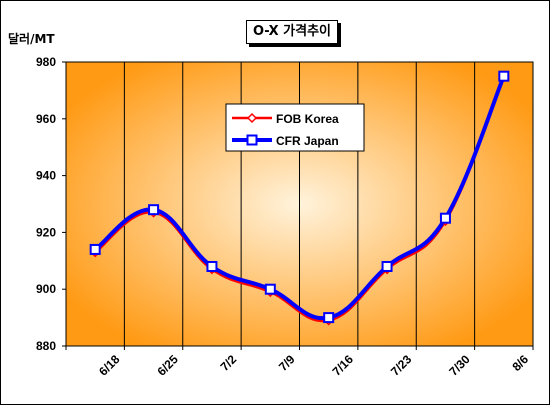  Describe the element at coordinates (46, 176) in the screenshot. I see `y-tick-label: 940` at that location.